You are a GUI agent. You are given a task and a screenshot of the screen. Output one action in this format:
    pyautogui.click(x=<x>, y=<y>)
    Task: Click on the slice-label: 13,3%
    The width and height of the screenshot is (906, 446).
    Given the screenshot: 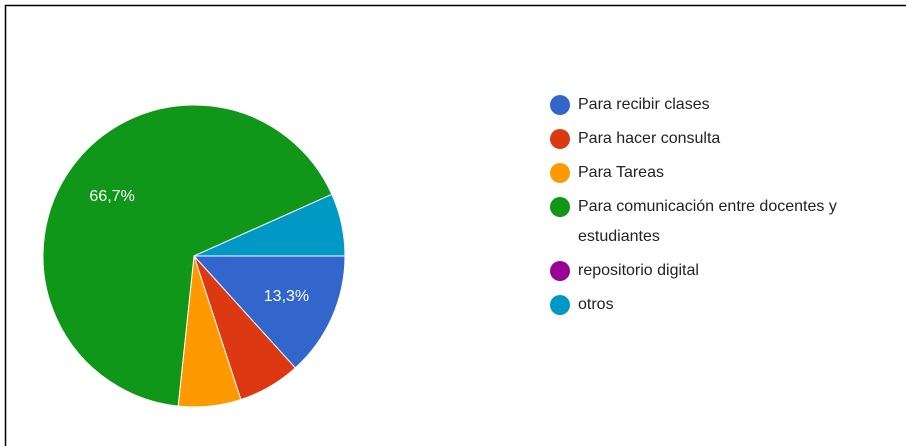 What is the action you would take?
    pyautogui.click(x=286, y=296)
    